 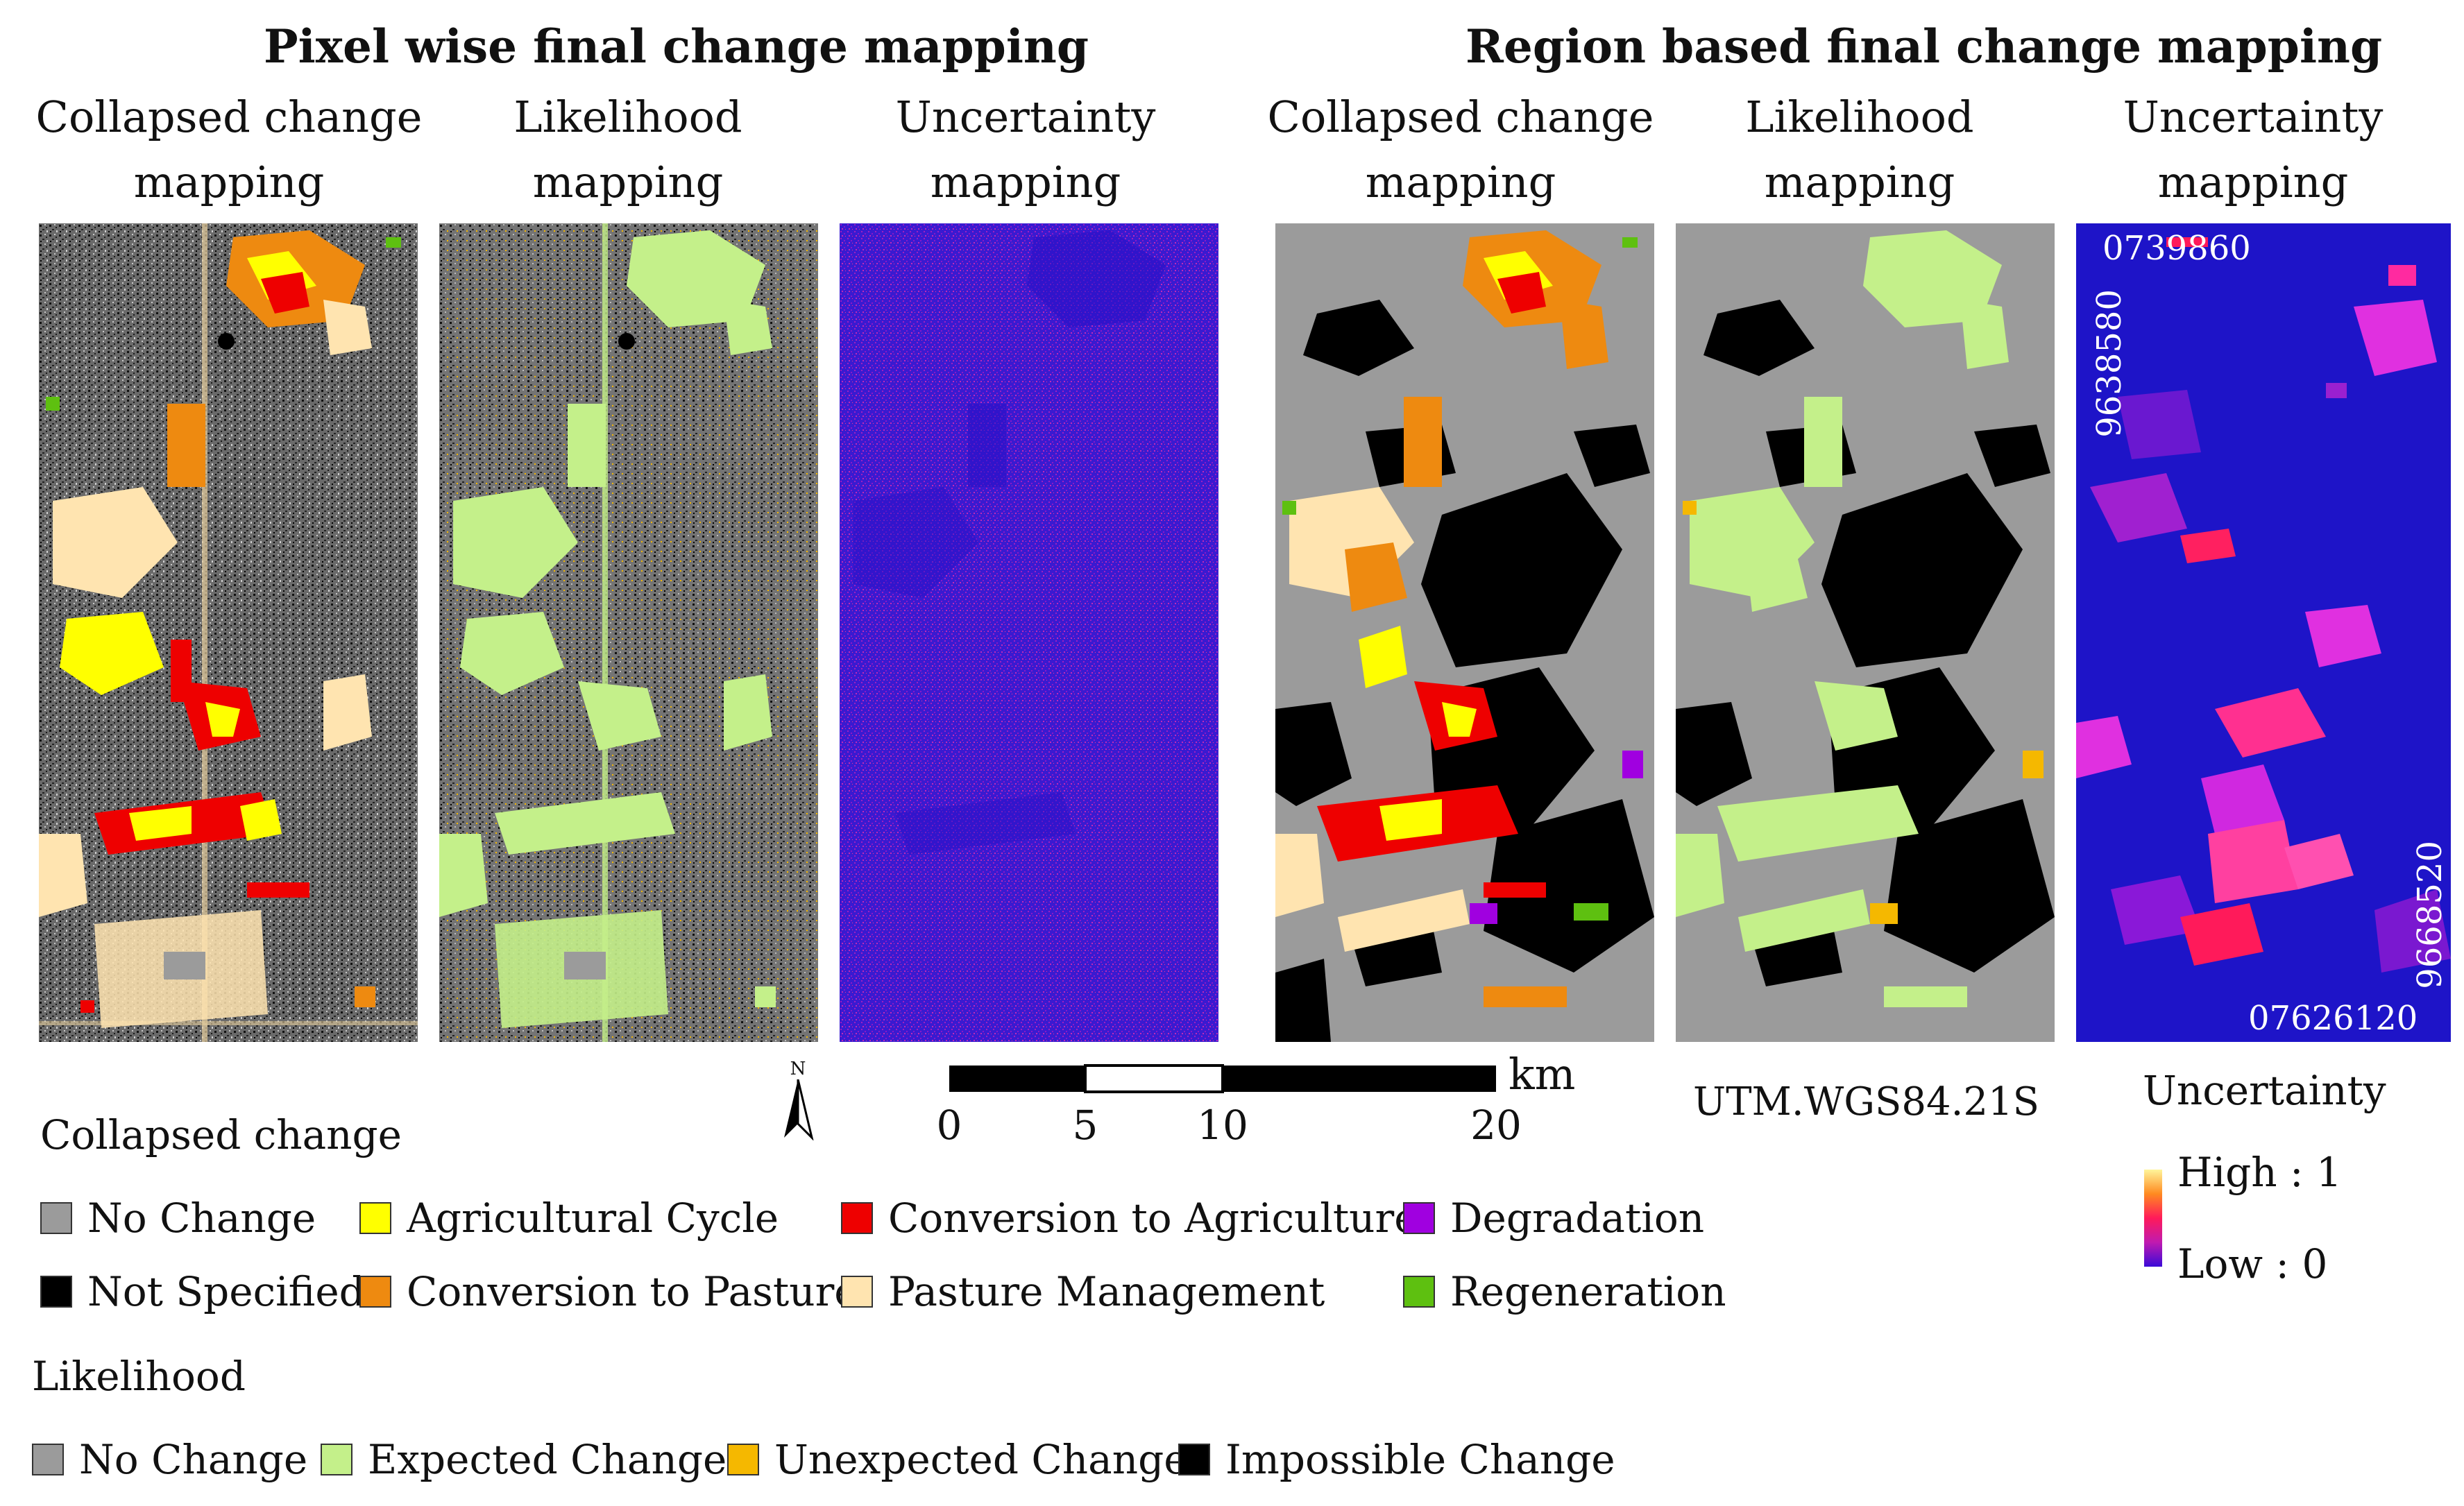 What do you see at coordinates (139, 1377) in the screenshot?
I see `likelihood-legend-title: Likelihood` at bounding box center [139, 1377].